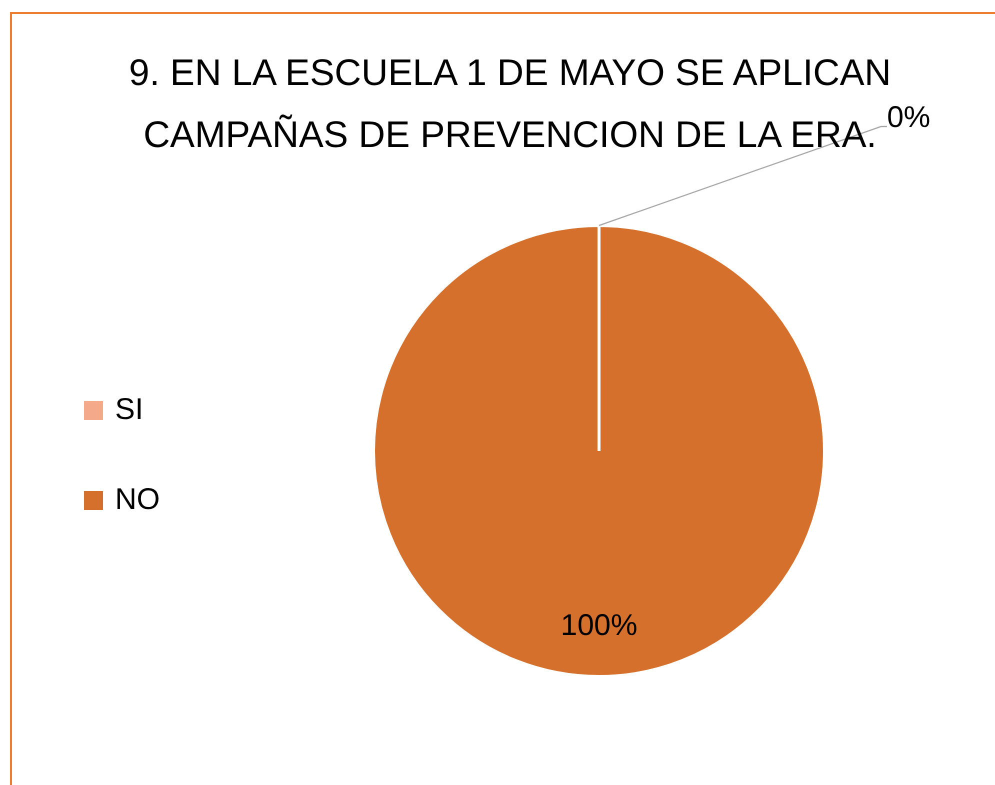  I want to click on legend-label: SI, so click(129, 410).